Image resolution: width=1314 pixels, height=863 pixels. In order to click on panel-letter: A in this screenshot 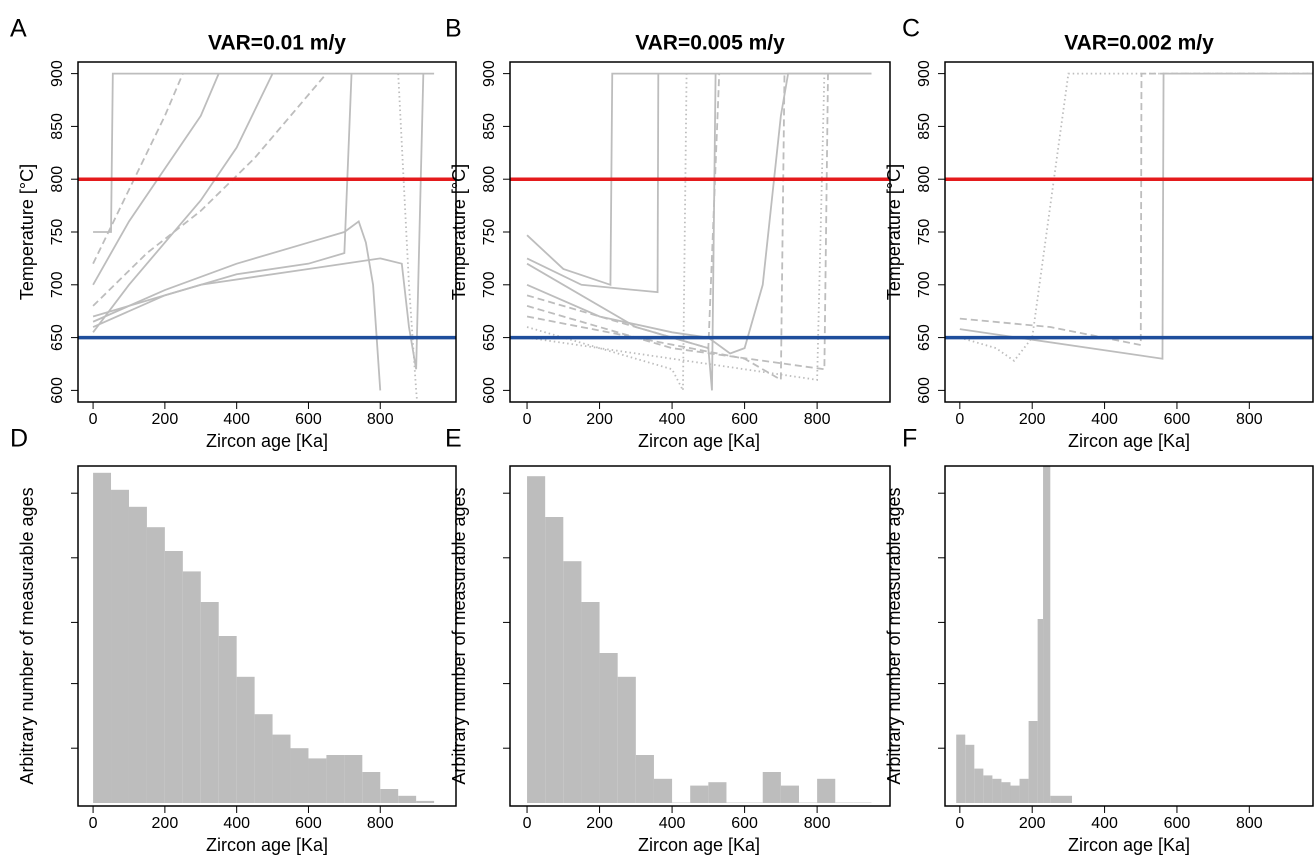, I will do `click(18, 29)`.